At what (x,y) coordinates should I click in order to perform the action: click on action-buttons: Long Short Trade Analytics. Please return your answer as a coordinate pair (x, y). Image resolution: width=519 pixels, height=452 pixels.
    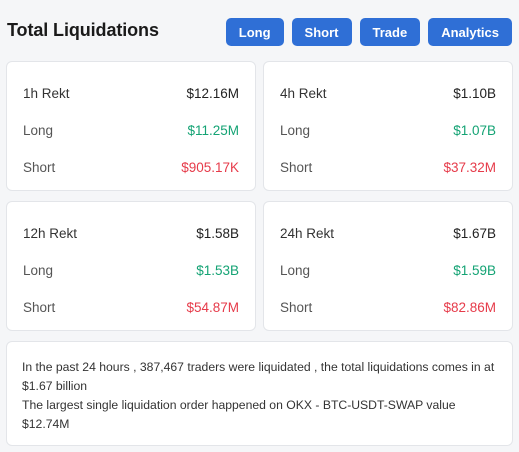
    Looking at the image, I should click on (368, 32).